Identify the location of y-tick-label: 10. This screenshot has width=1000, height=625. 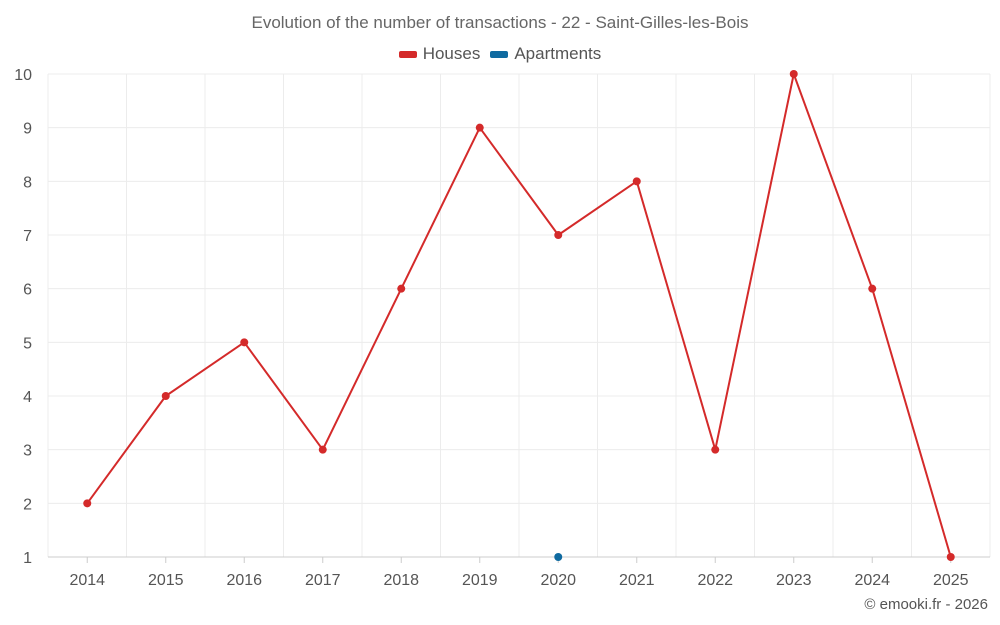
(23, 75).